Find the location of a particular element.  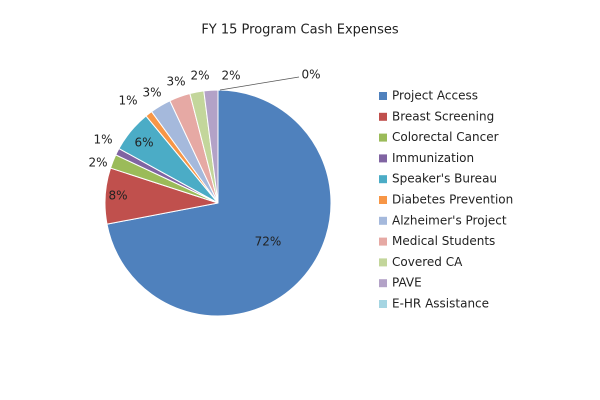

legend-label: Immunization is located at coordinates (433, 158).